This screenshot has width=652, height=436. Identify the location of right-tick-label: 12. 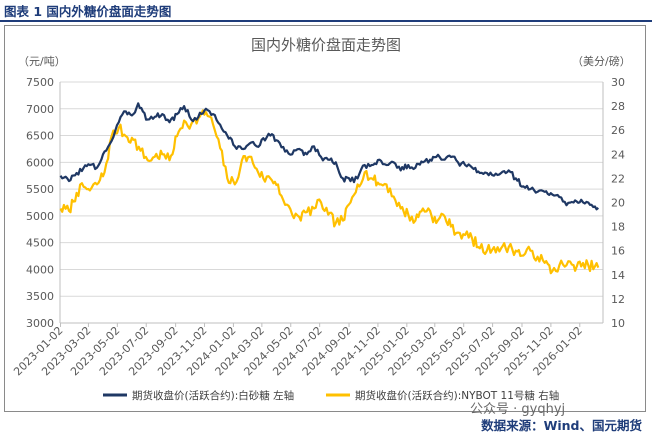
(618, 299).